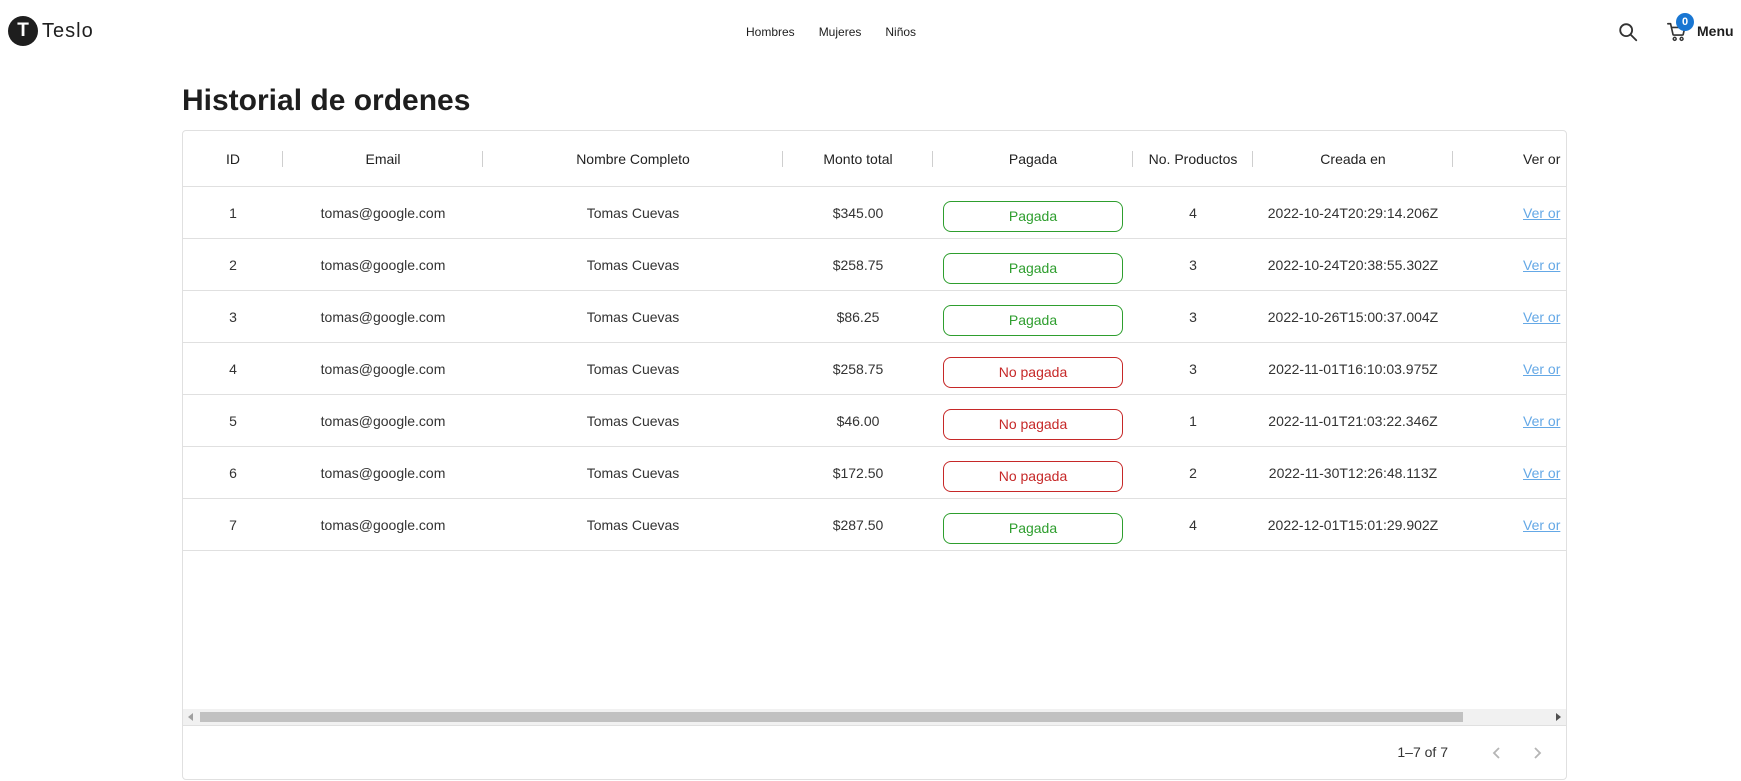  Describe the element at coordinates (233, 368) in the screenshot. I see `cell-id: 4` at that location.